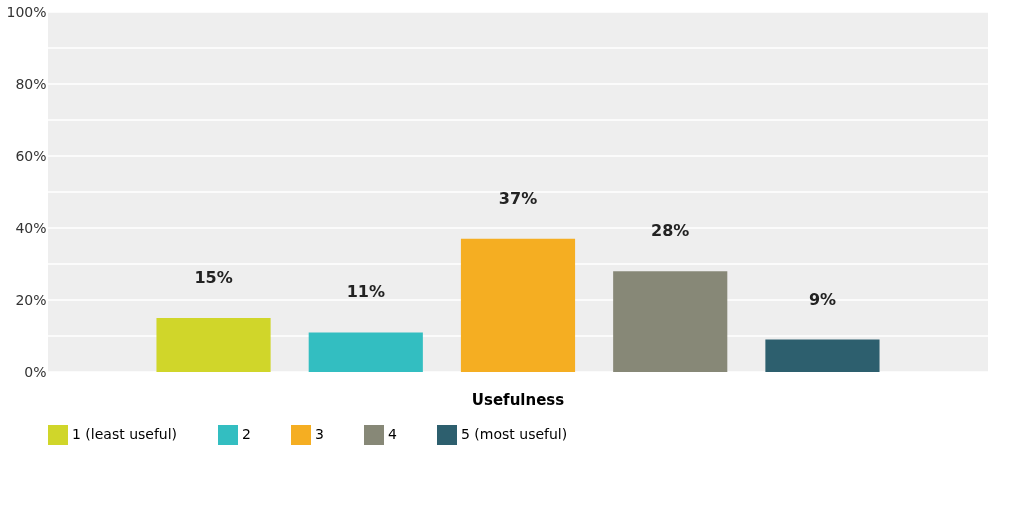 This screenshot has width=1031, height=509. Describe the element at coordinates (518, 399) in the screenshot. I see `x-tick-label: Usefulness` at that location.